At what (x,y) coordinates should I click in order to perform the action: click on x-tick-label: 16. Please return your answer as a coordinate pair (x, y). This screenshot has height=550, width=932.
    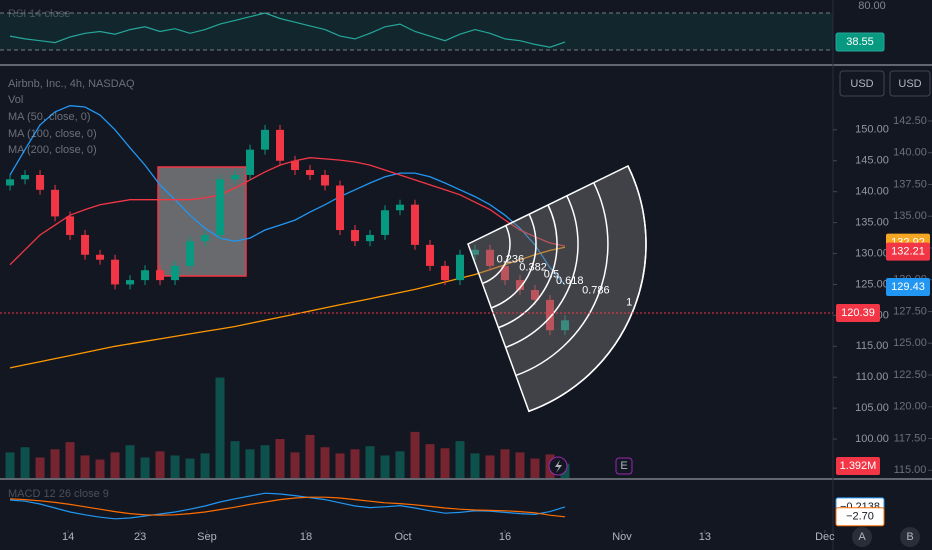
    Looking at the image, I should click on (505, 537).